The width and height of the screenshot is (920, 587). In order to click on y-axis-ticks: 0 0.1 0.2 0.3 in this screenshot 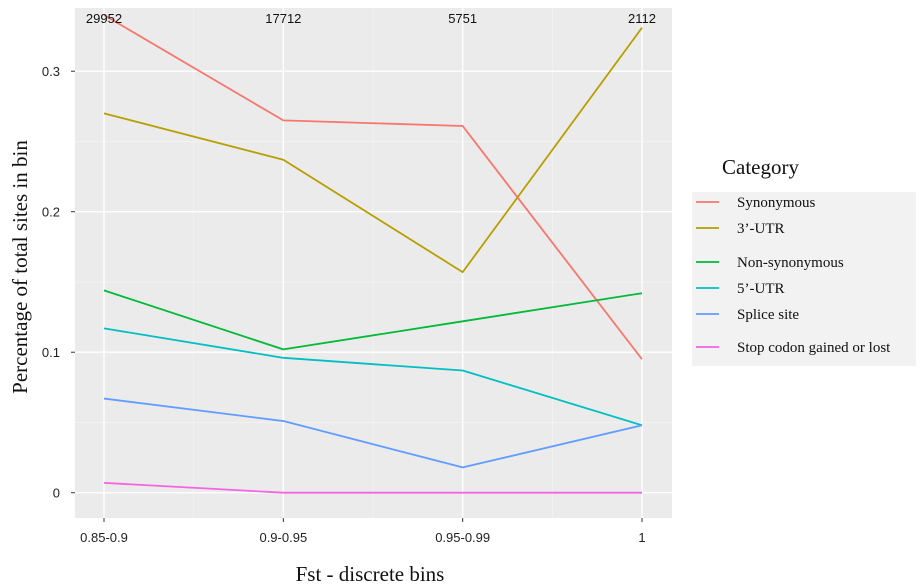, I will do `click(58, 282)`.